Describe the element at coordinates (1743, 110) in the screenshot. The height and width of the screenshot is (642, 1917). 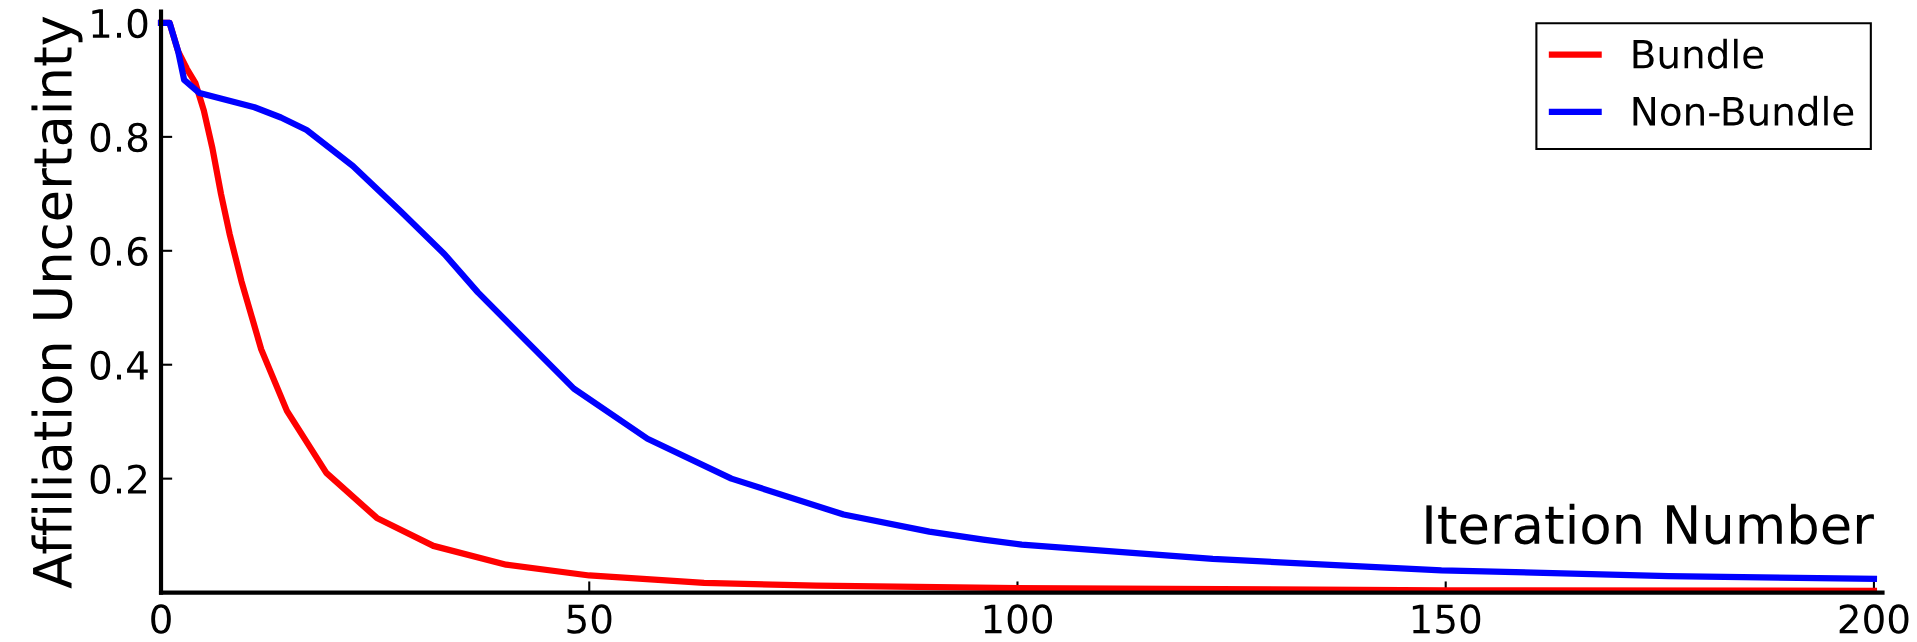
I see `legend-label: Non-Bundle` at that location.